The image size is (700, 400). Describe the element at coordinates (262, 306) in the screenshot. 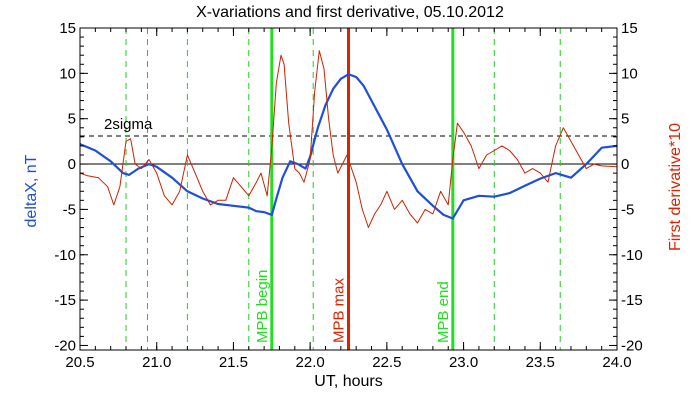

I see `marker-label: MPB begin` at that location.